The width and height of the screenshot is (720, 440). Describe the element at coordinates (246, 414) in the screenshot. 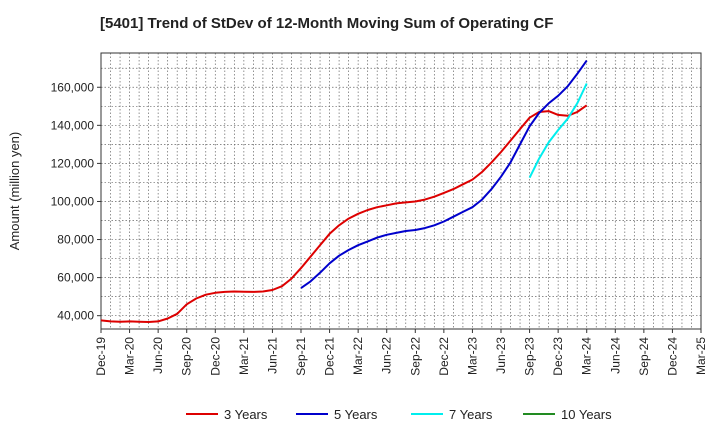

I see `legend-label: 3 Years` at that location.